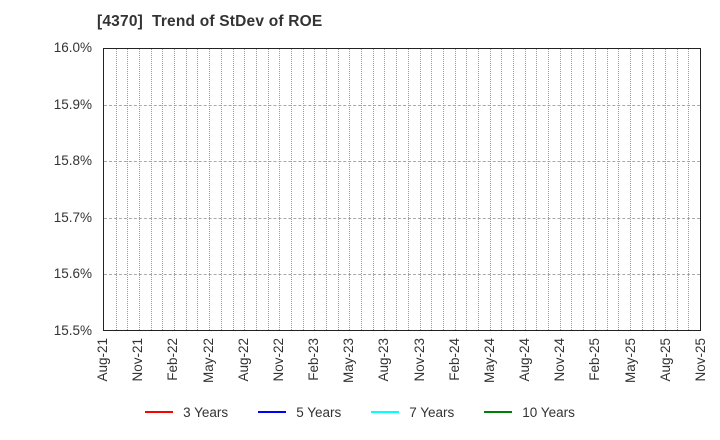 This screenshot has height=440, width=720. Describe the element at coordinates (595, 359) in the screenshot. I see `x-tick-label: Feb-25` at that location.